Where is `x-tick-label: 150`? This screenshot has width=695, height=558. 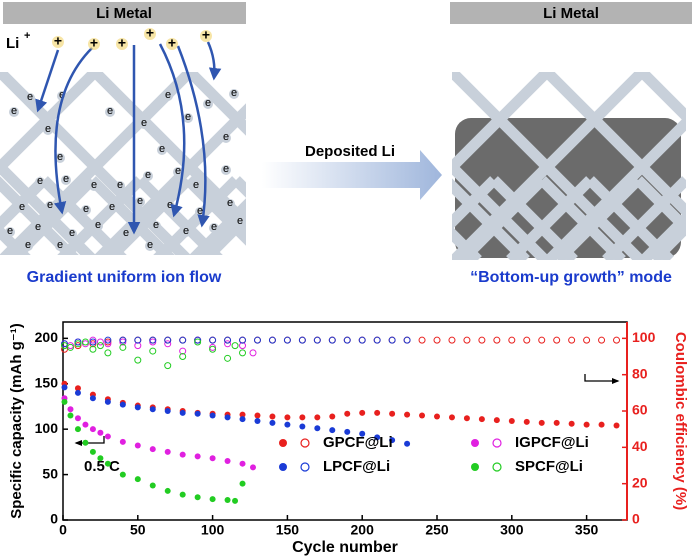
x-tick-label: 150 is located at coordinates (288, 530).